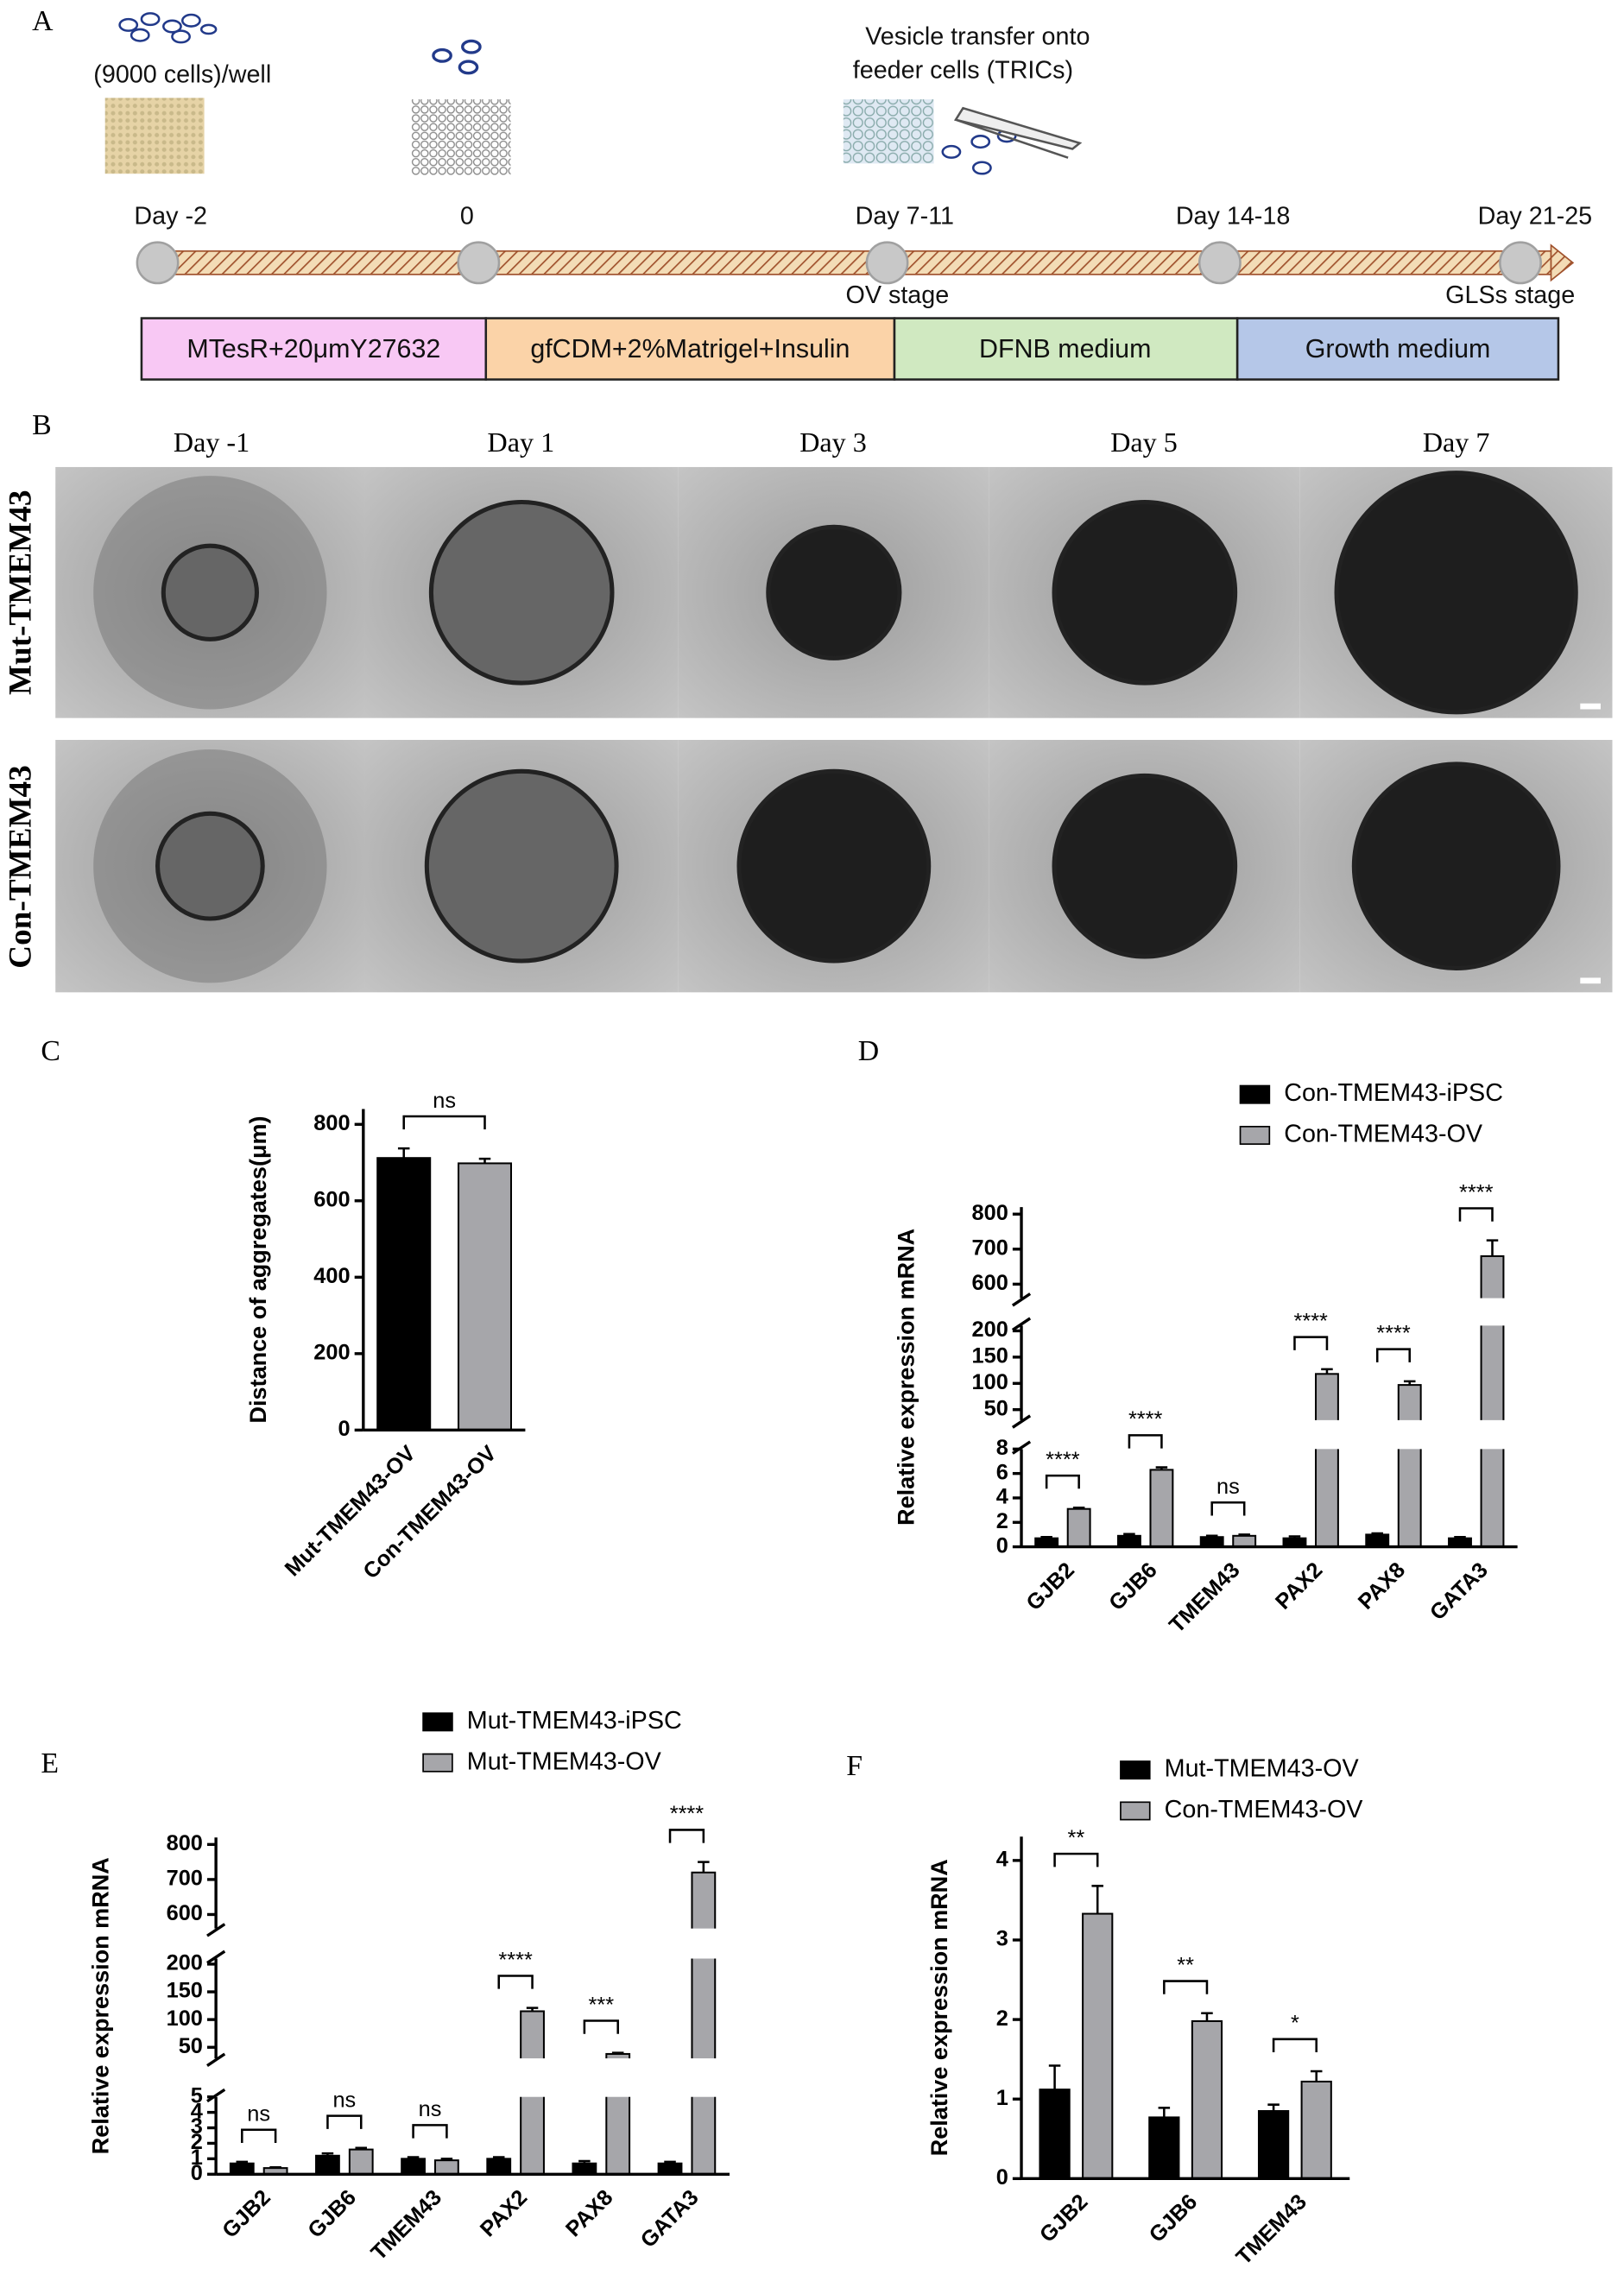  I want to click on legend-swatch, so click(1255, 1135).